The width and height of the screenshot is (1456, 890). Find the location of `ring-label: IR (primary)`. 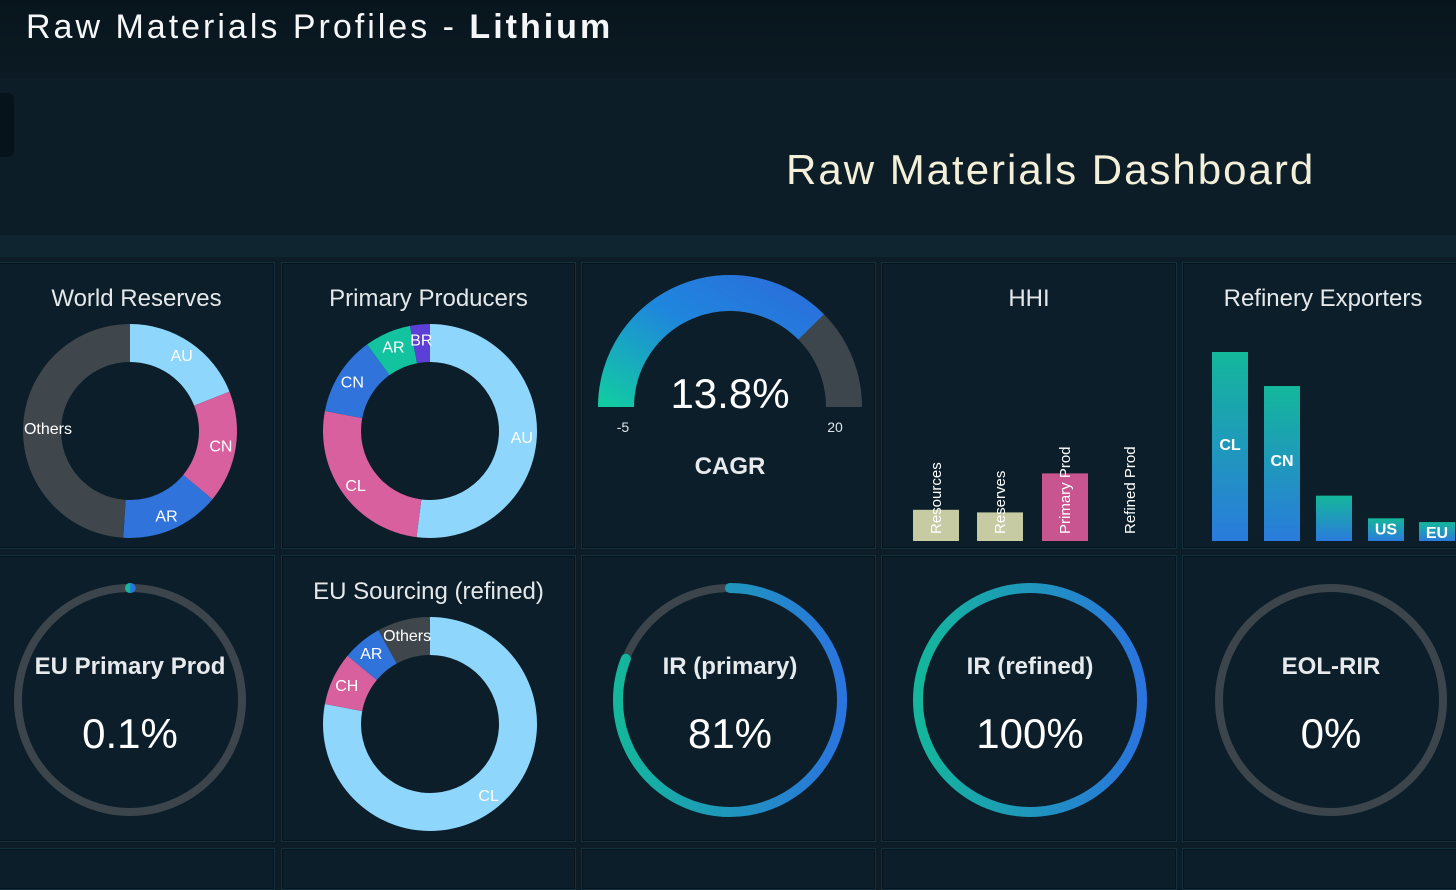

ring-label: IR (primary) is located at coordinates (730, 666).